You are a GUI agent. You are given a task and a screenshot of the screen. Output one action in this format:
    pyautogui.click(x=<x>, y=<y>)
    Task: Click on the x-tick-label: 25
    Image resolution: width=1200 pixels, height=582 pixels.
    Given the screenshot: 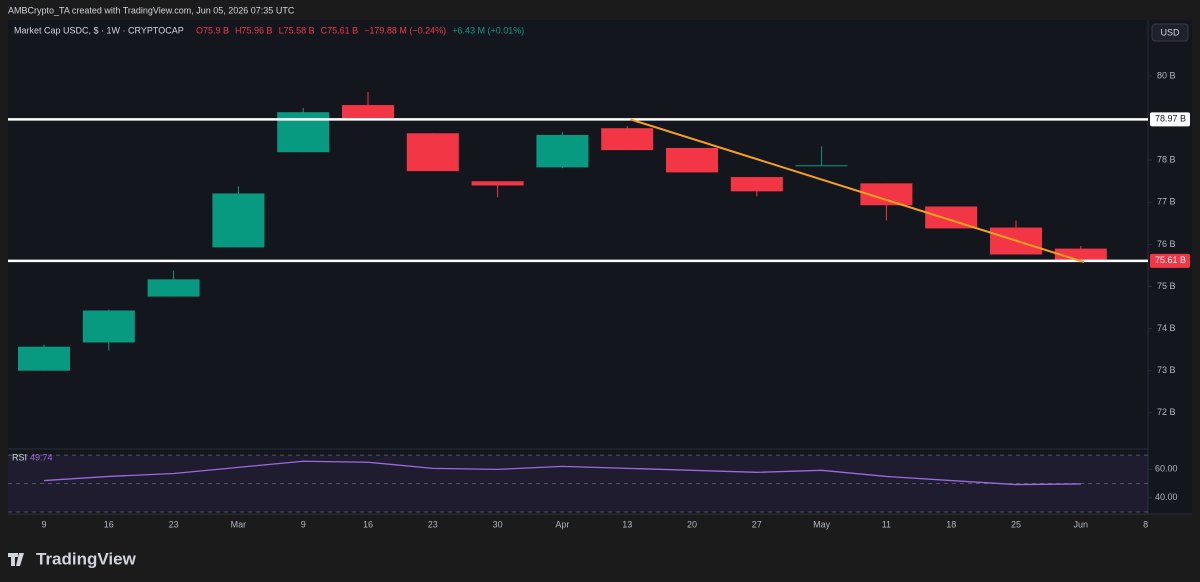 What is the action you would take?
    pyautogui.click(x=1016, y=524)
    